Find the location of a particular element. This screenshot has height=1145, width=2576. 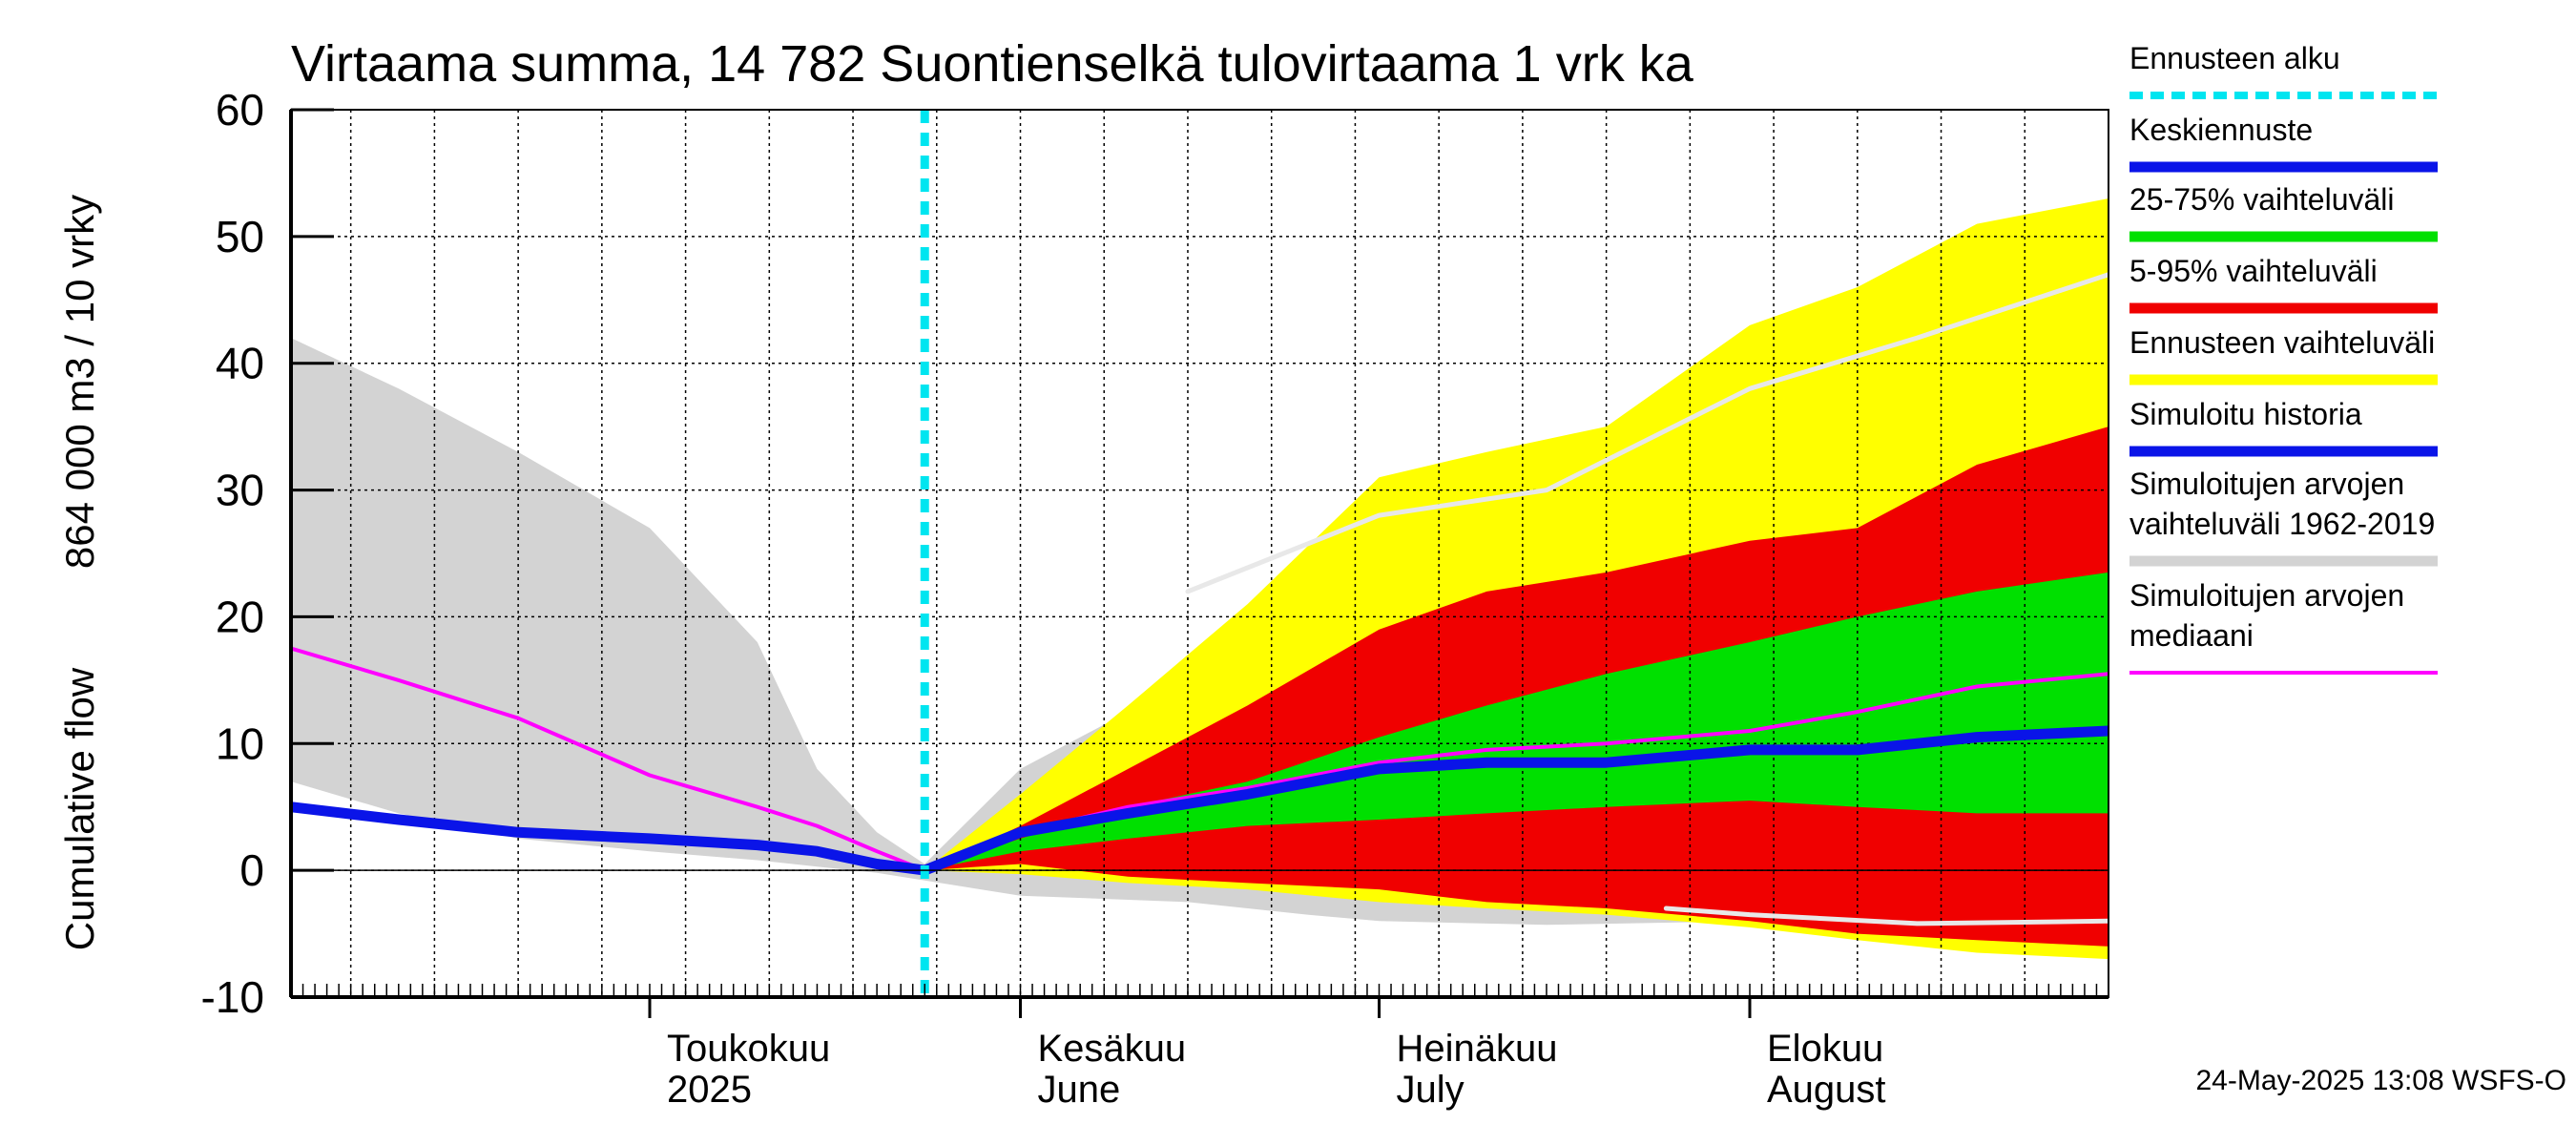

legend-label: Ennusteen alku is located at coordinates (2234, 58).